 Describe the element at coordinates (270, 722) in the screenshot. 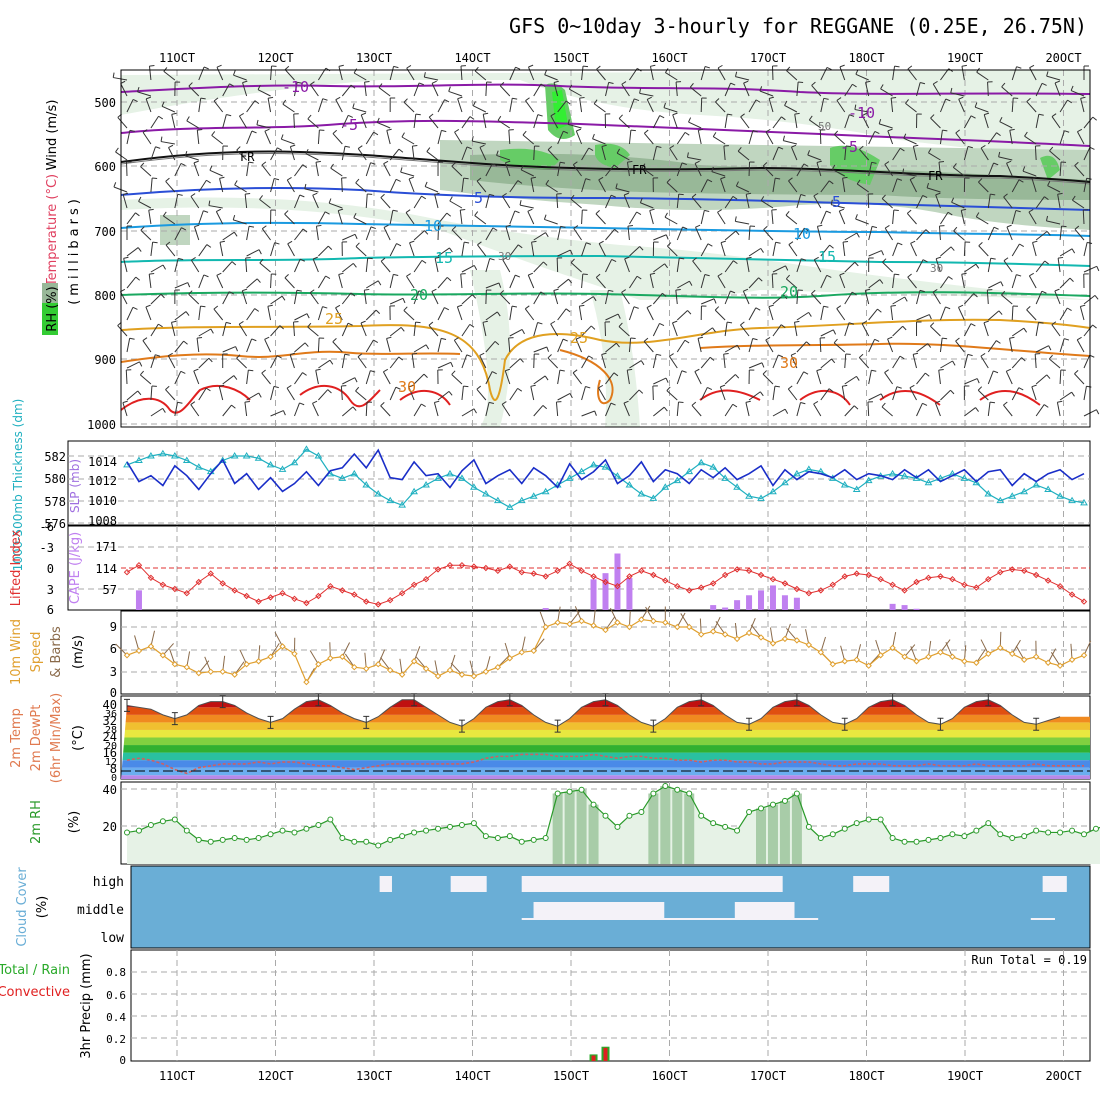

I see `minmax-bar` at that location.